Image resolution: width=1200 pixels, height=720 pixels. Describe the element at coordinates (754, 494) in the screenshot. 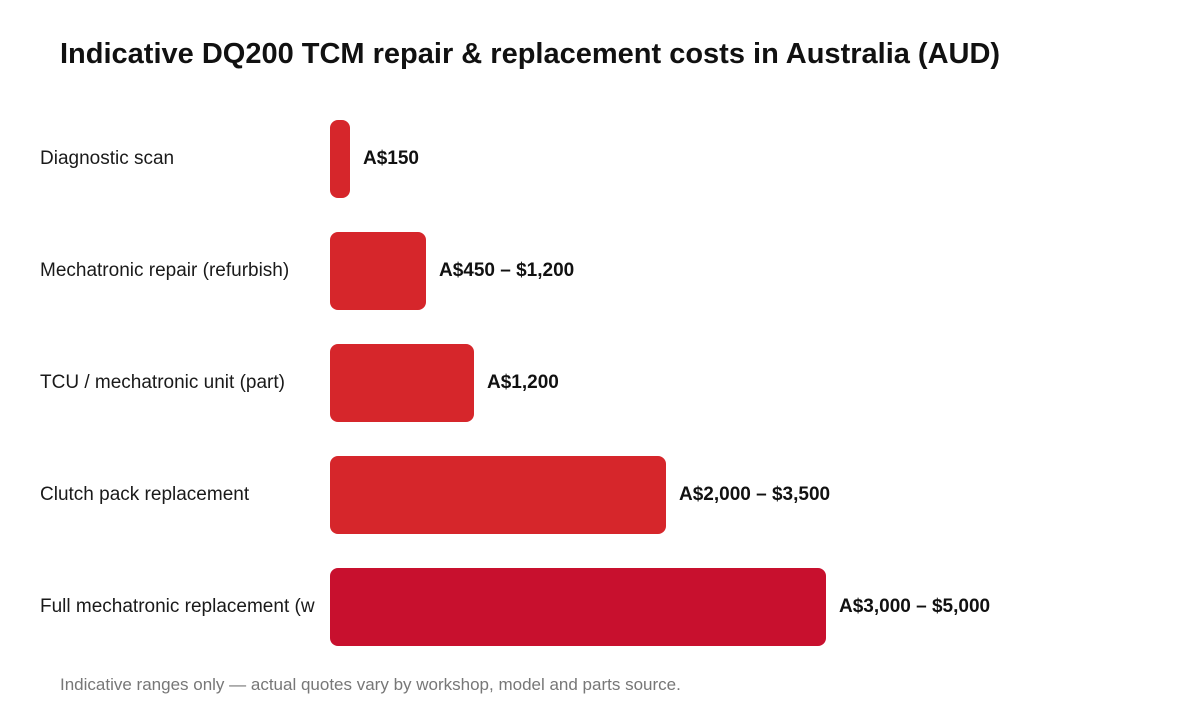

I see `value-label-4: A$2,000 – $3,500` at that location.